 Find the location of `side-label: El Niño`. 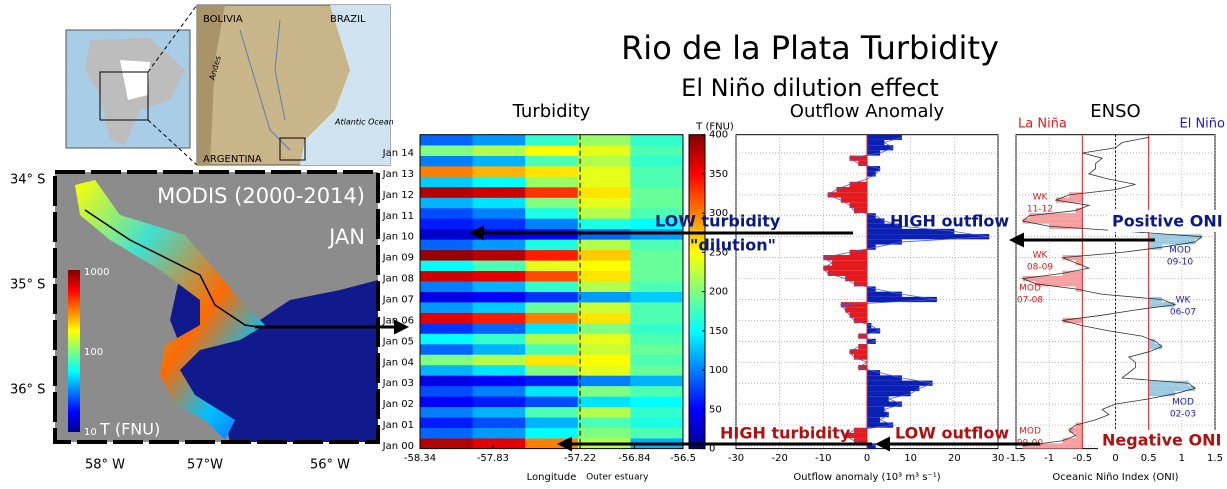

side-label: El Niño is located at coordinates (1203, 124).